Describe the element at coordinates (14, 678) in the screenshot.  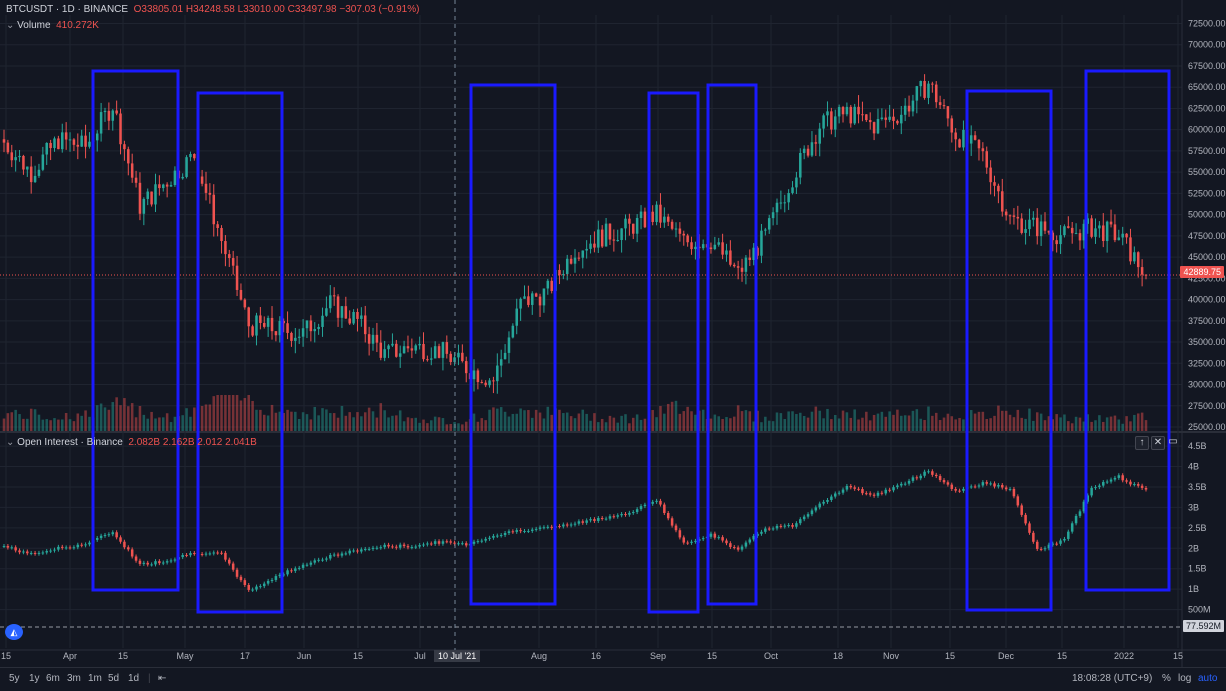
I see `range-5y-button: 5y` at that location.